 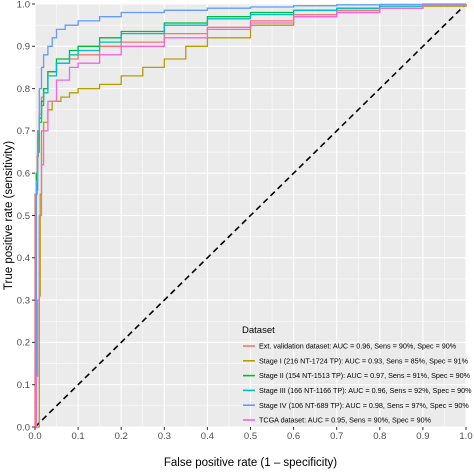 What do you see at coordinates (379, 436) in the screenshot?
I see `x-tick-label: 0.8` at bounding box center [379, 436].